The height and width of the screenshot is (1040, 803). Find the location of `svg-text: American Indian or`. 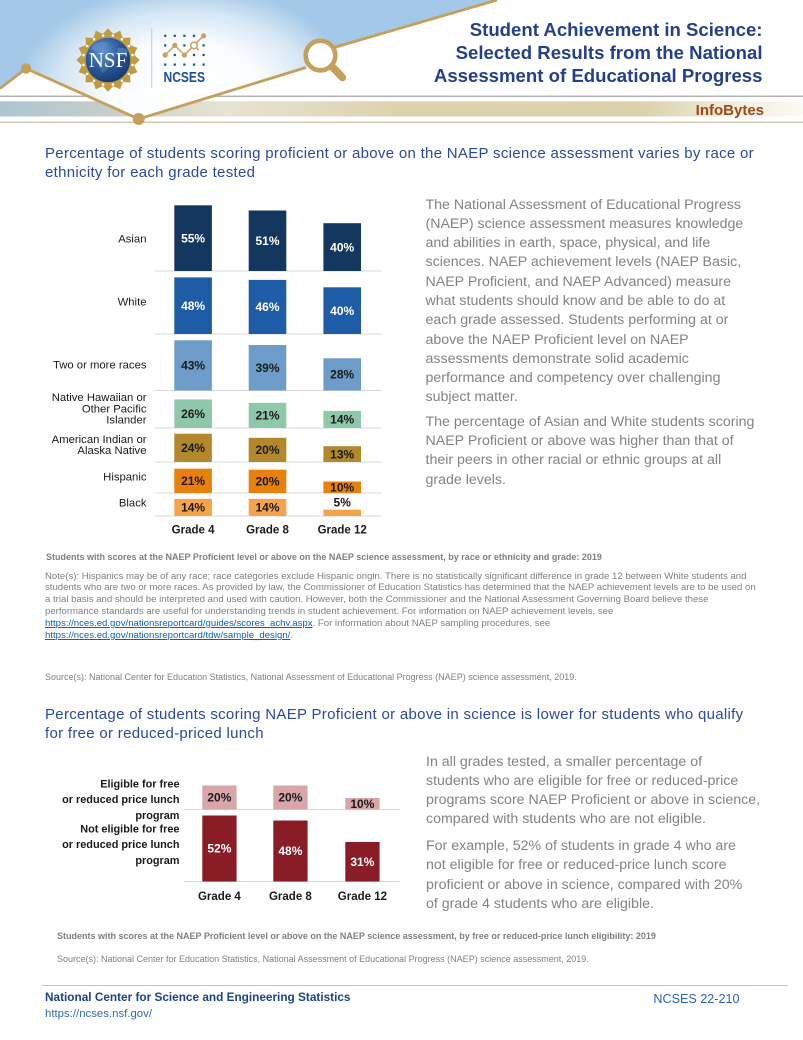

svg-text: American Indian or is located at coordinates (99, 440).